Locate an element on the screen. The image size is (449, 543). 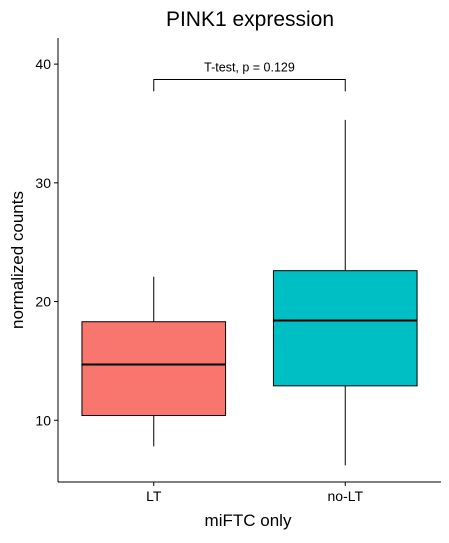
y-tick-label: 10 is located at coordinates (43, 420).